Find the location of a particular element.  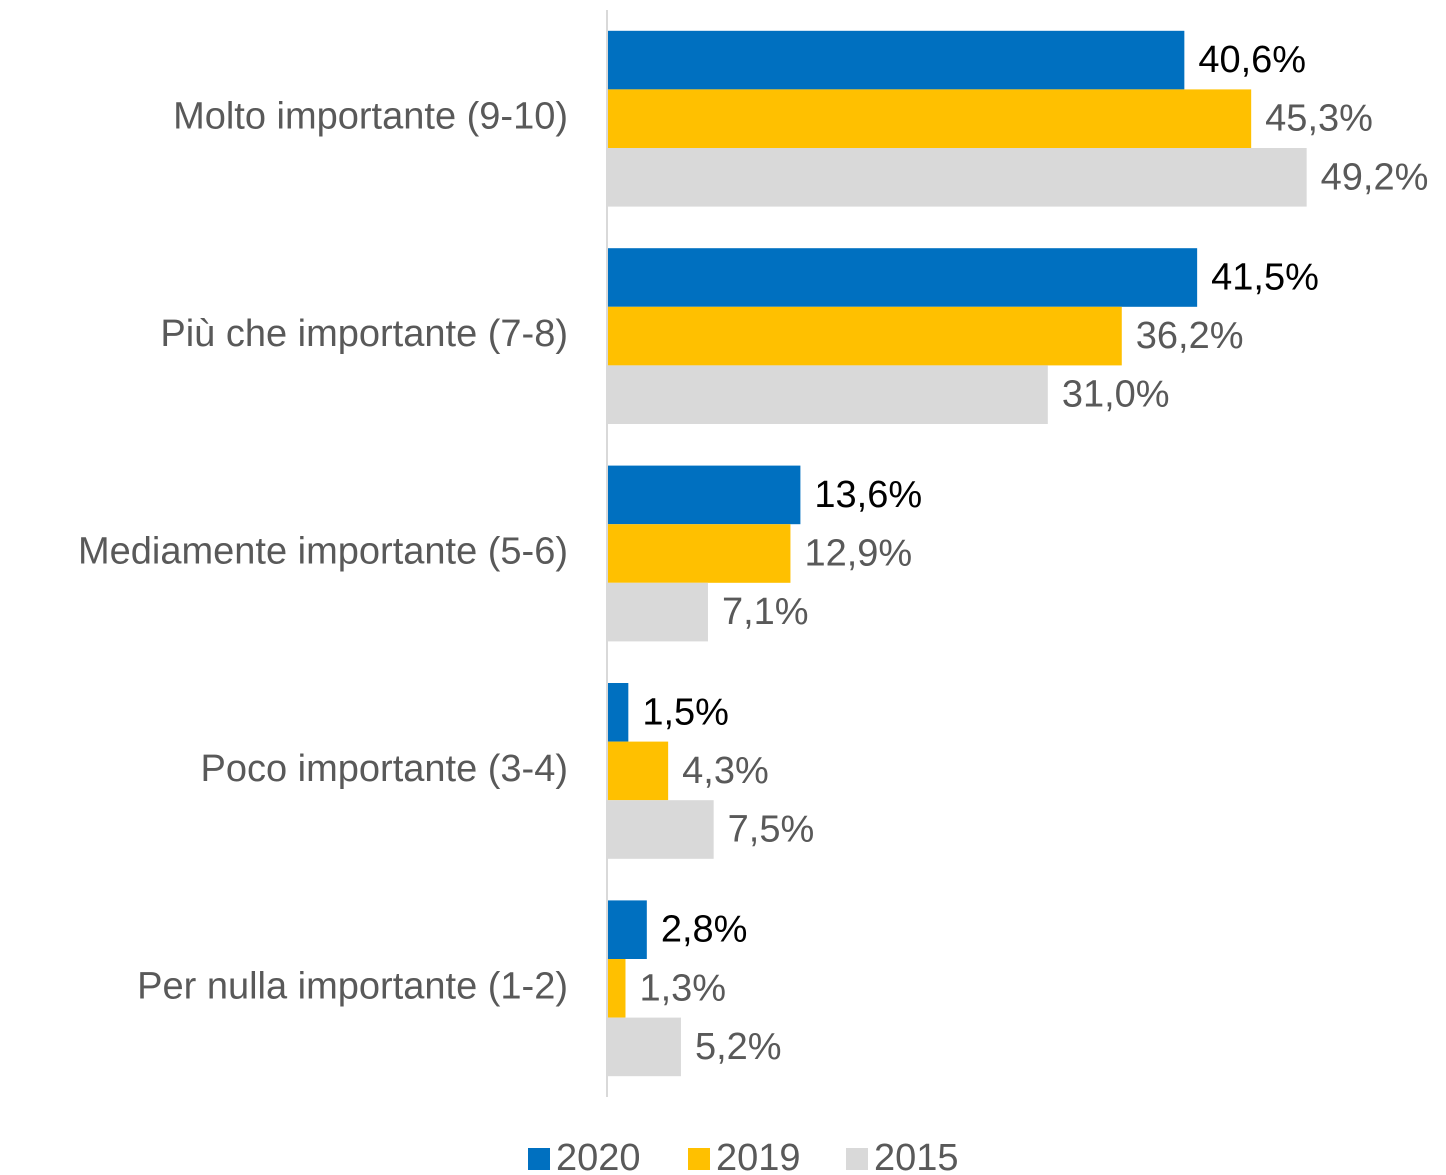

value-label: 1,5% is located at coordinates (685, 712).